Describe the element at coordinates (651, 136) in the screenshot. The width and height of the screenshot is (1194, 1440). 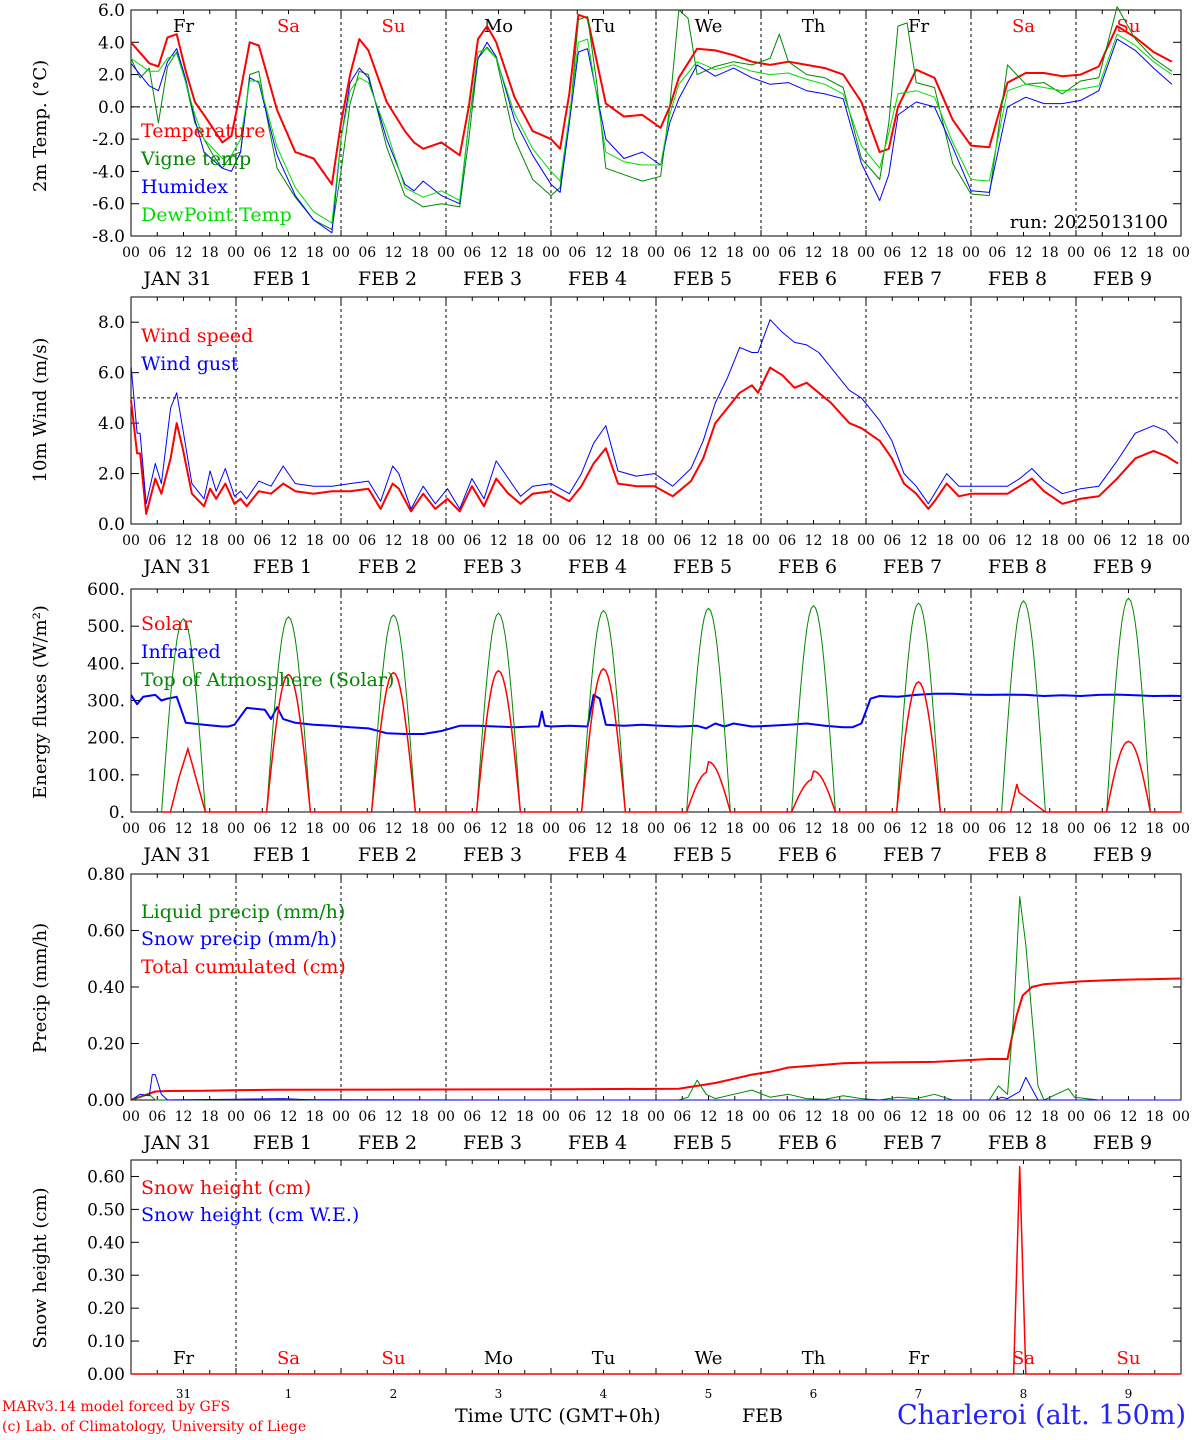
I see `series-humidex` at that location.